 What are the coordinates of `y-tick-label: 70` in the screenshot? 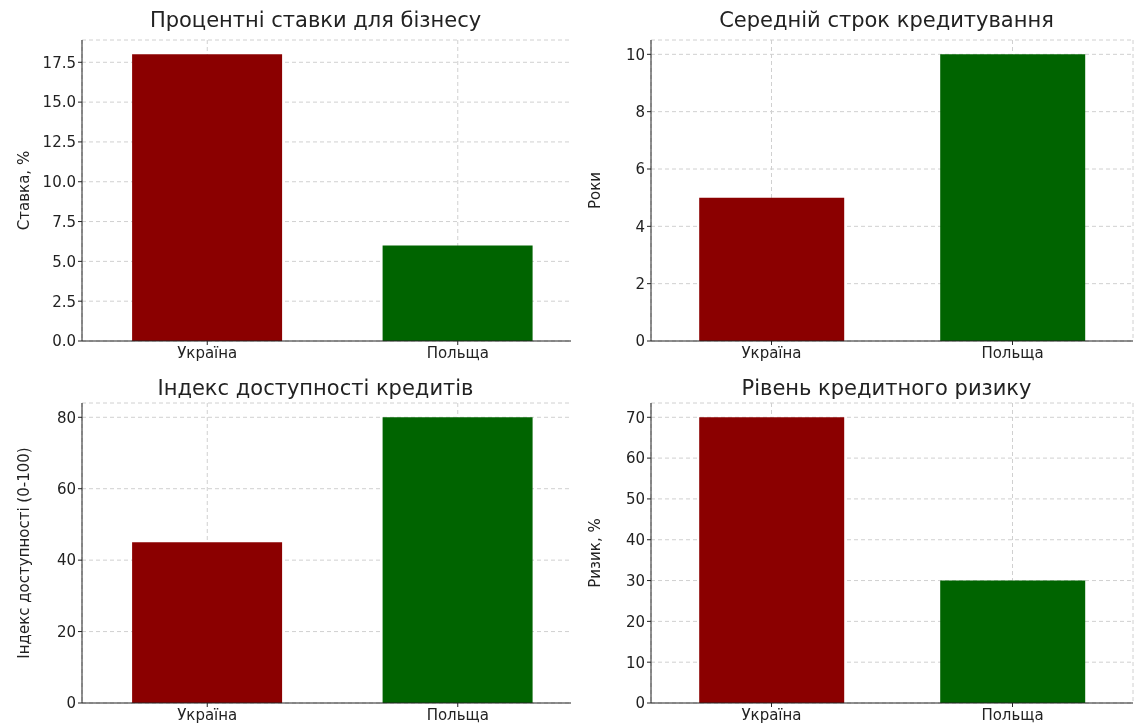 It's located at (635, 417).